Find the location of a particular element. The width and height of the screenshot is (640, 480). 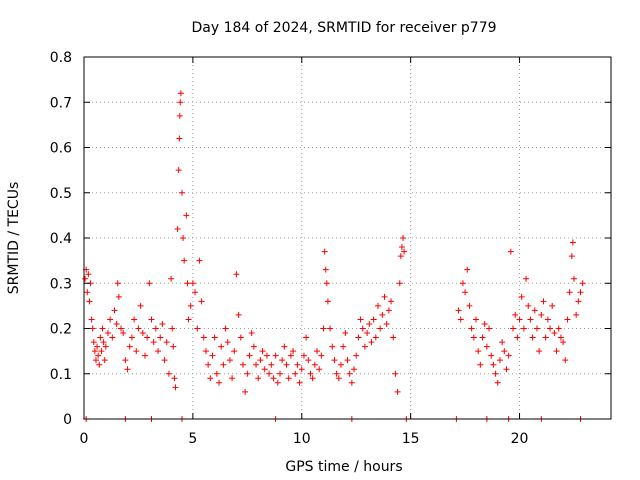

y-tick-label: 0.5 is located at coordinates (61, 194).